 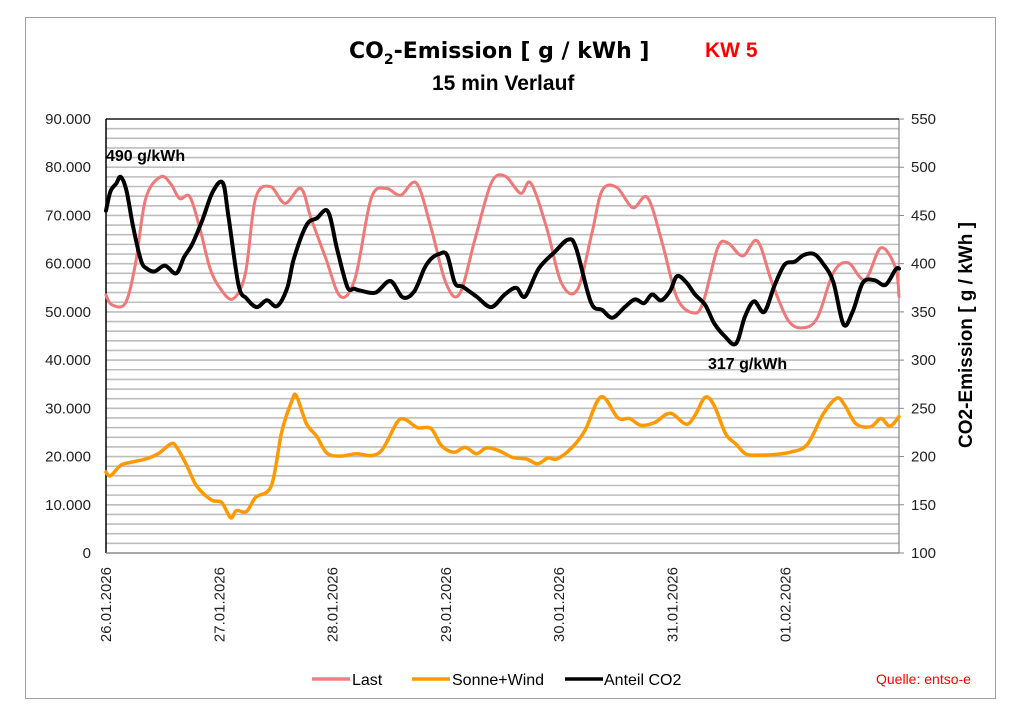 I want to click on right-tick-label: 150, so click(x=923, y=505).